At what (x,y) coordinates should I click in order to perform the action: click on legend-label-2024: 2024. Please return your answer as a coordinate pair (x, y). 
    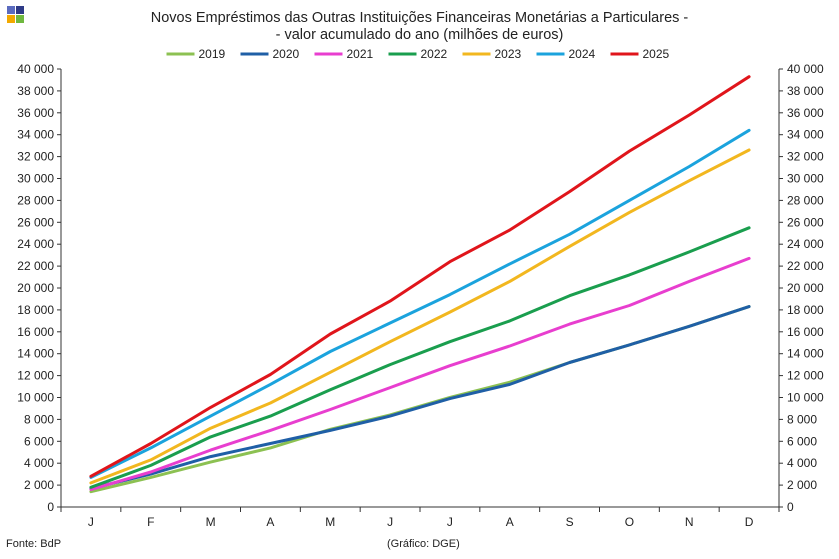
    Looking at the image, I should click on (582, 54).